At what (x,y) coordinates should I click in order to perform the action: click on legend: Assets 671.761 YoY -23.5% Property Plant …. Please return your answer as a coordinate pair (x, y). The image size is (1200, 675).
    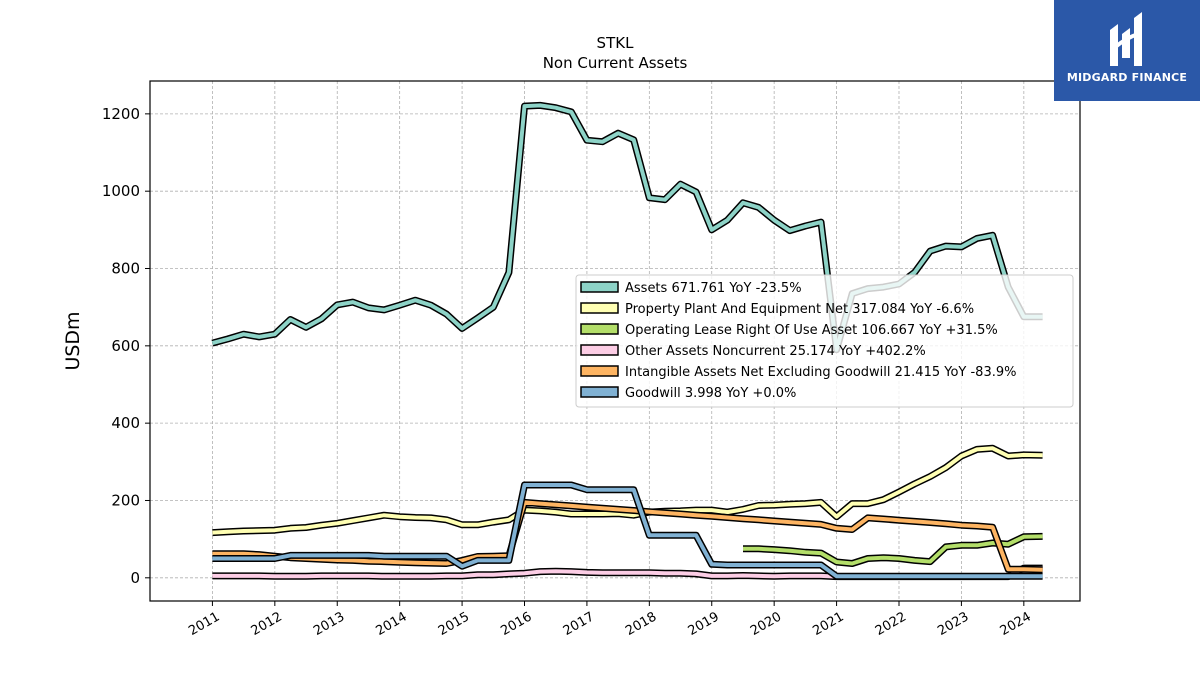
    Looking at the image, I should click on (824, 341).